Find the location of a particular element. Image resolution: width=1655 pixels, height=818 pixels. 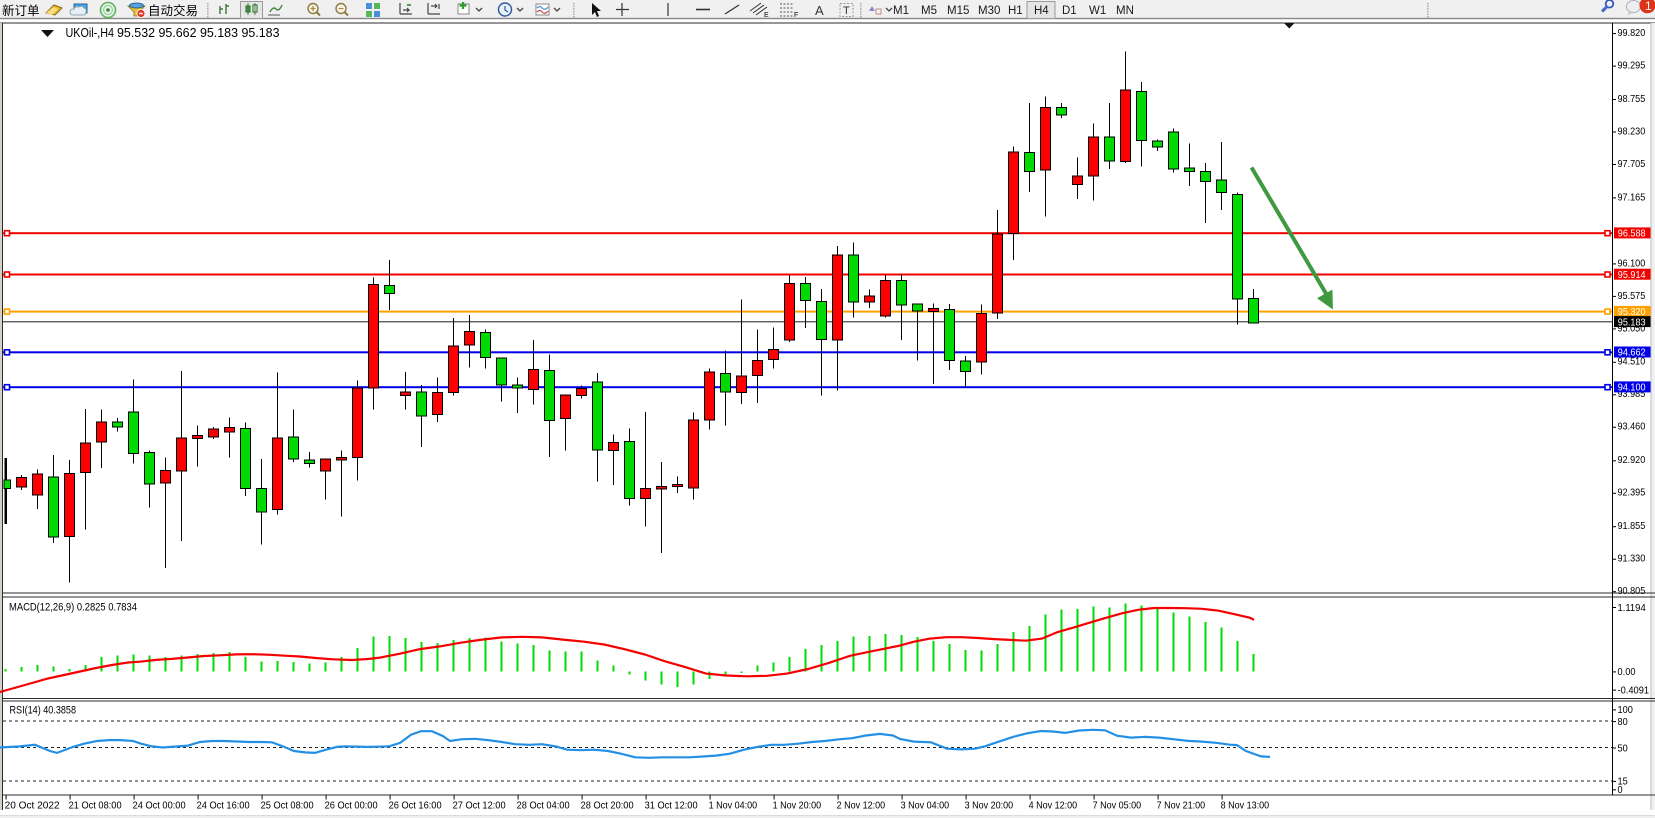

svg-text: 95.914 is located at coordinates (1632, 275).